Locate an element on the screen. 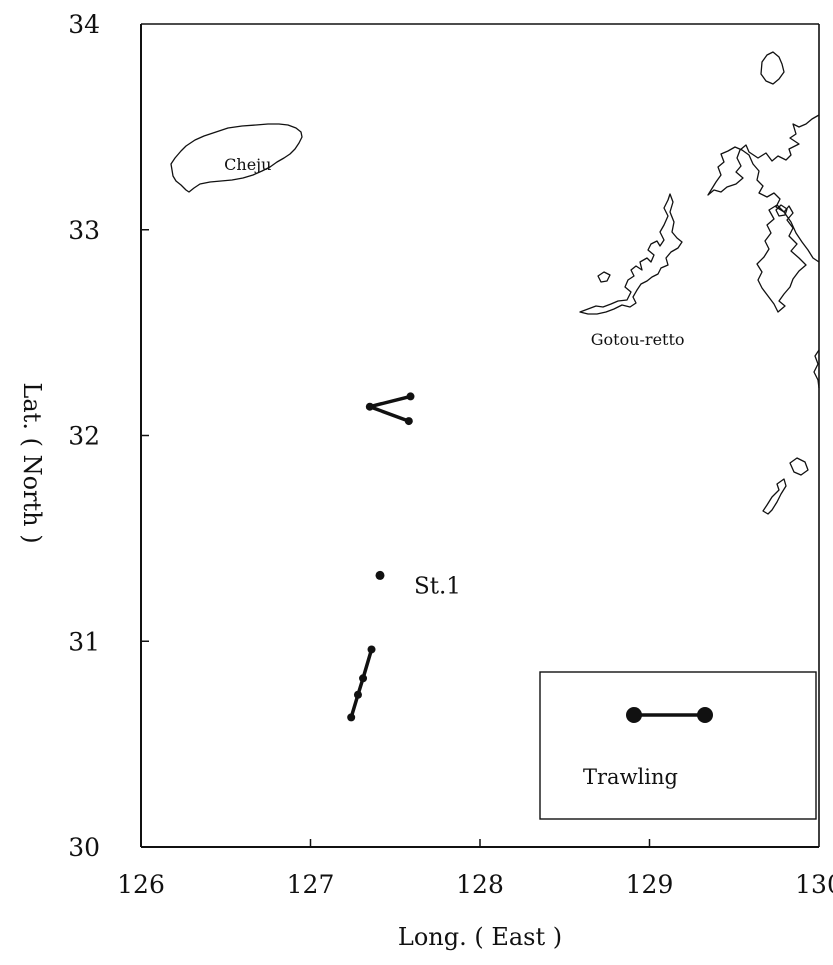 This screenshot has height=965, width=833. y-axis-title: Lat. ( North ) is located at coordinates (32, 462).